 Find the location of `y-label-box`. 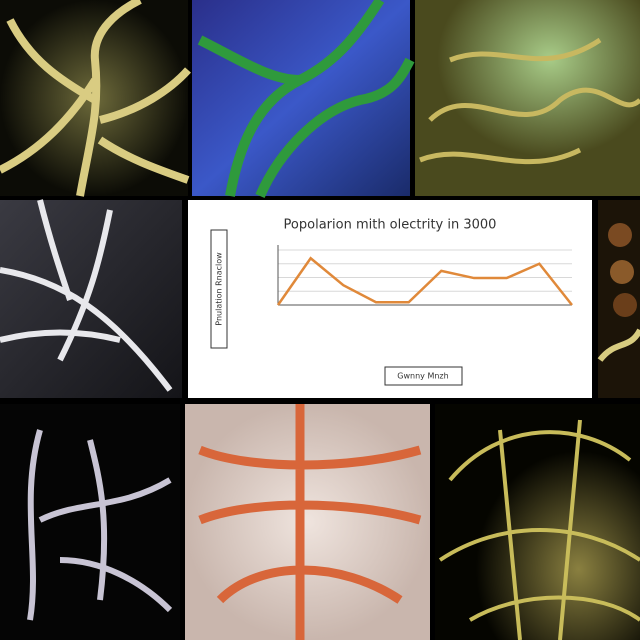

y-label-box is located at coordinates (219, 289).